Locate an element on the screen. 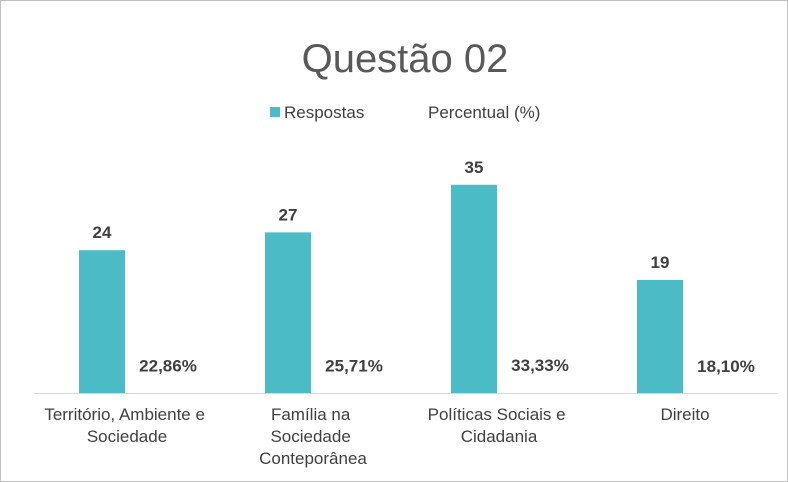 This screenshot has height=482, width=788. x-tick-label: Território, Ambiente e Sociedade is located at coordinates (126, 425).